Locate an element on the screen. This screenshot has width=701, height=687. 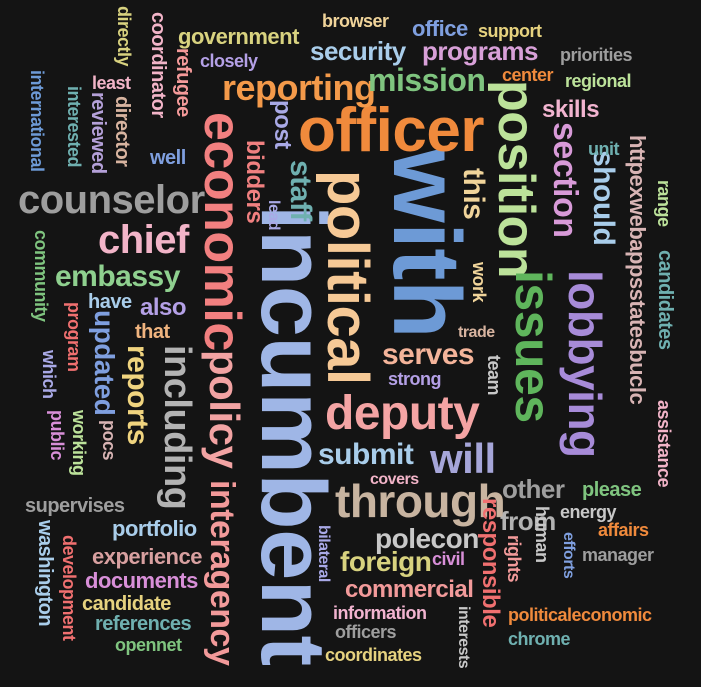
word-commercial: commercial is located at coordinates (409, 589).